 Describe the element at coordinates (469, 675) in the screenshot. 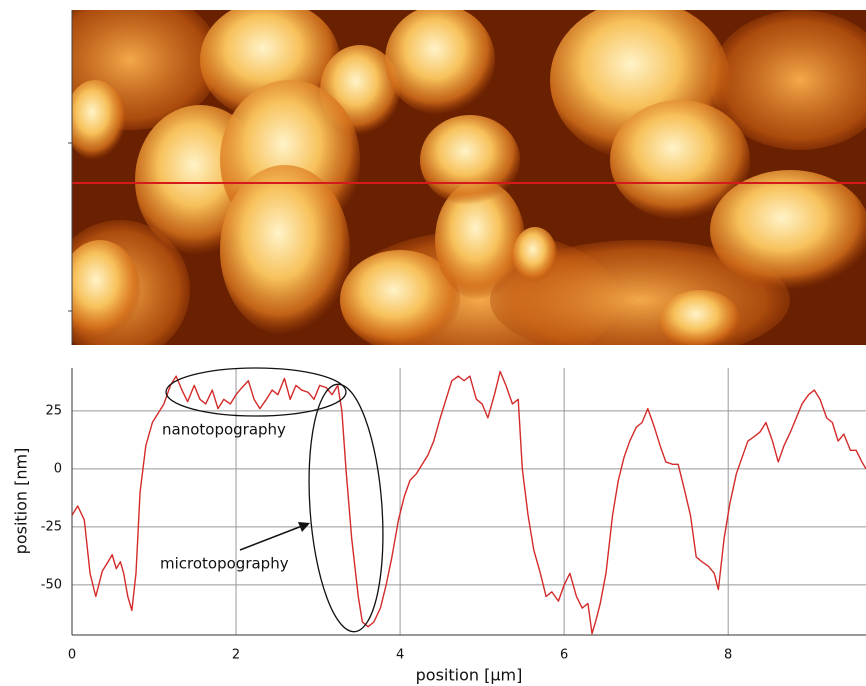

I see `x-axis-label: position [µm]` at that location.